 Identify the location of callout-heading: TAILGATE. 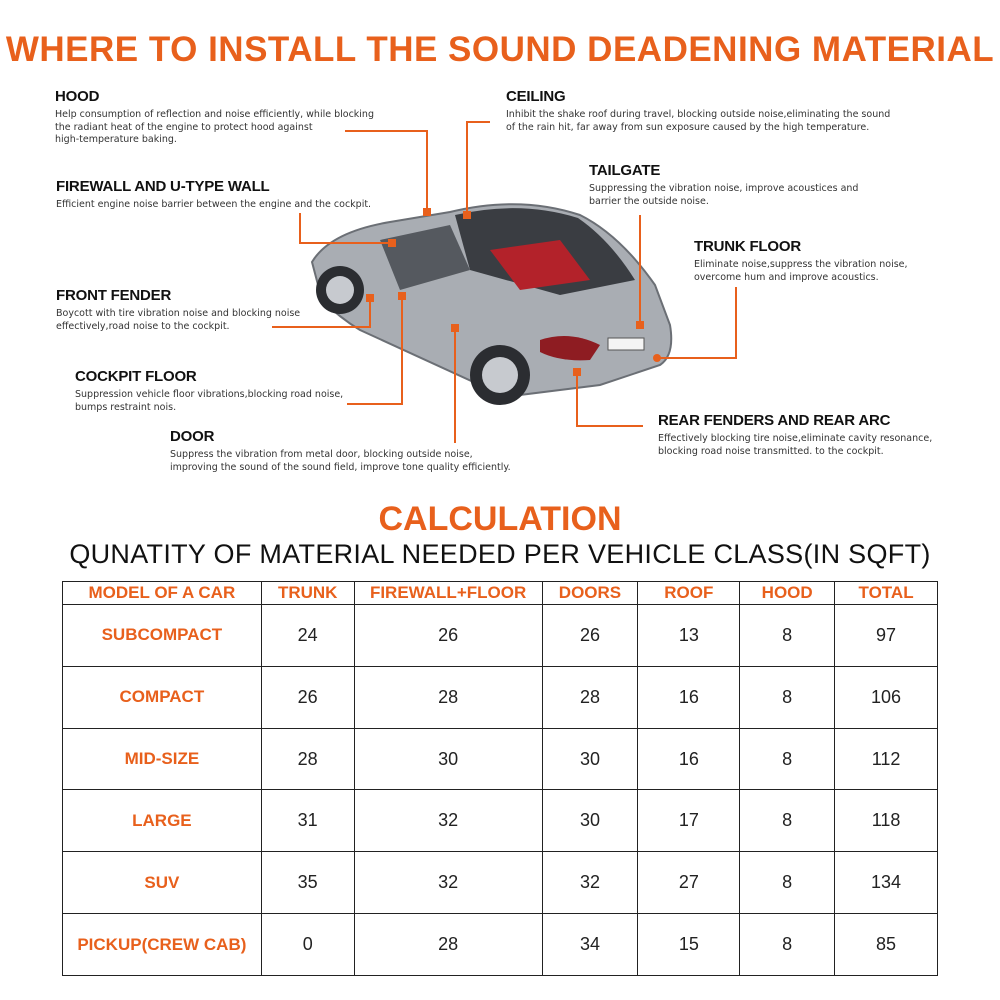
(625, 170).